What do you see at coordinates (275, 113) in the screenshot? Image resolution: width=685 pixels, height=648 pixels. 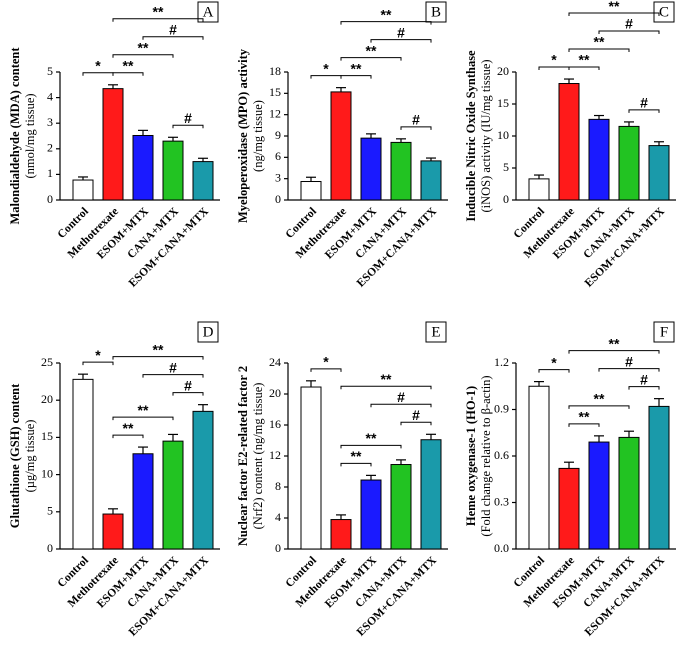 I see `y-tick-label: 12` at bounding box center [275, 113].